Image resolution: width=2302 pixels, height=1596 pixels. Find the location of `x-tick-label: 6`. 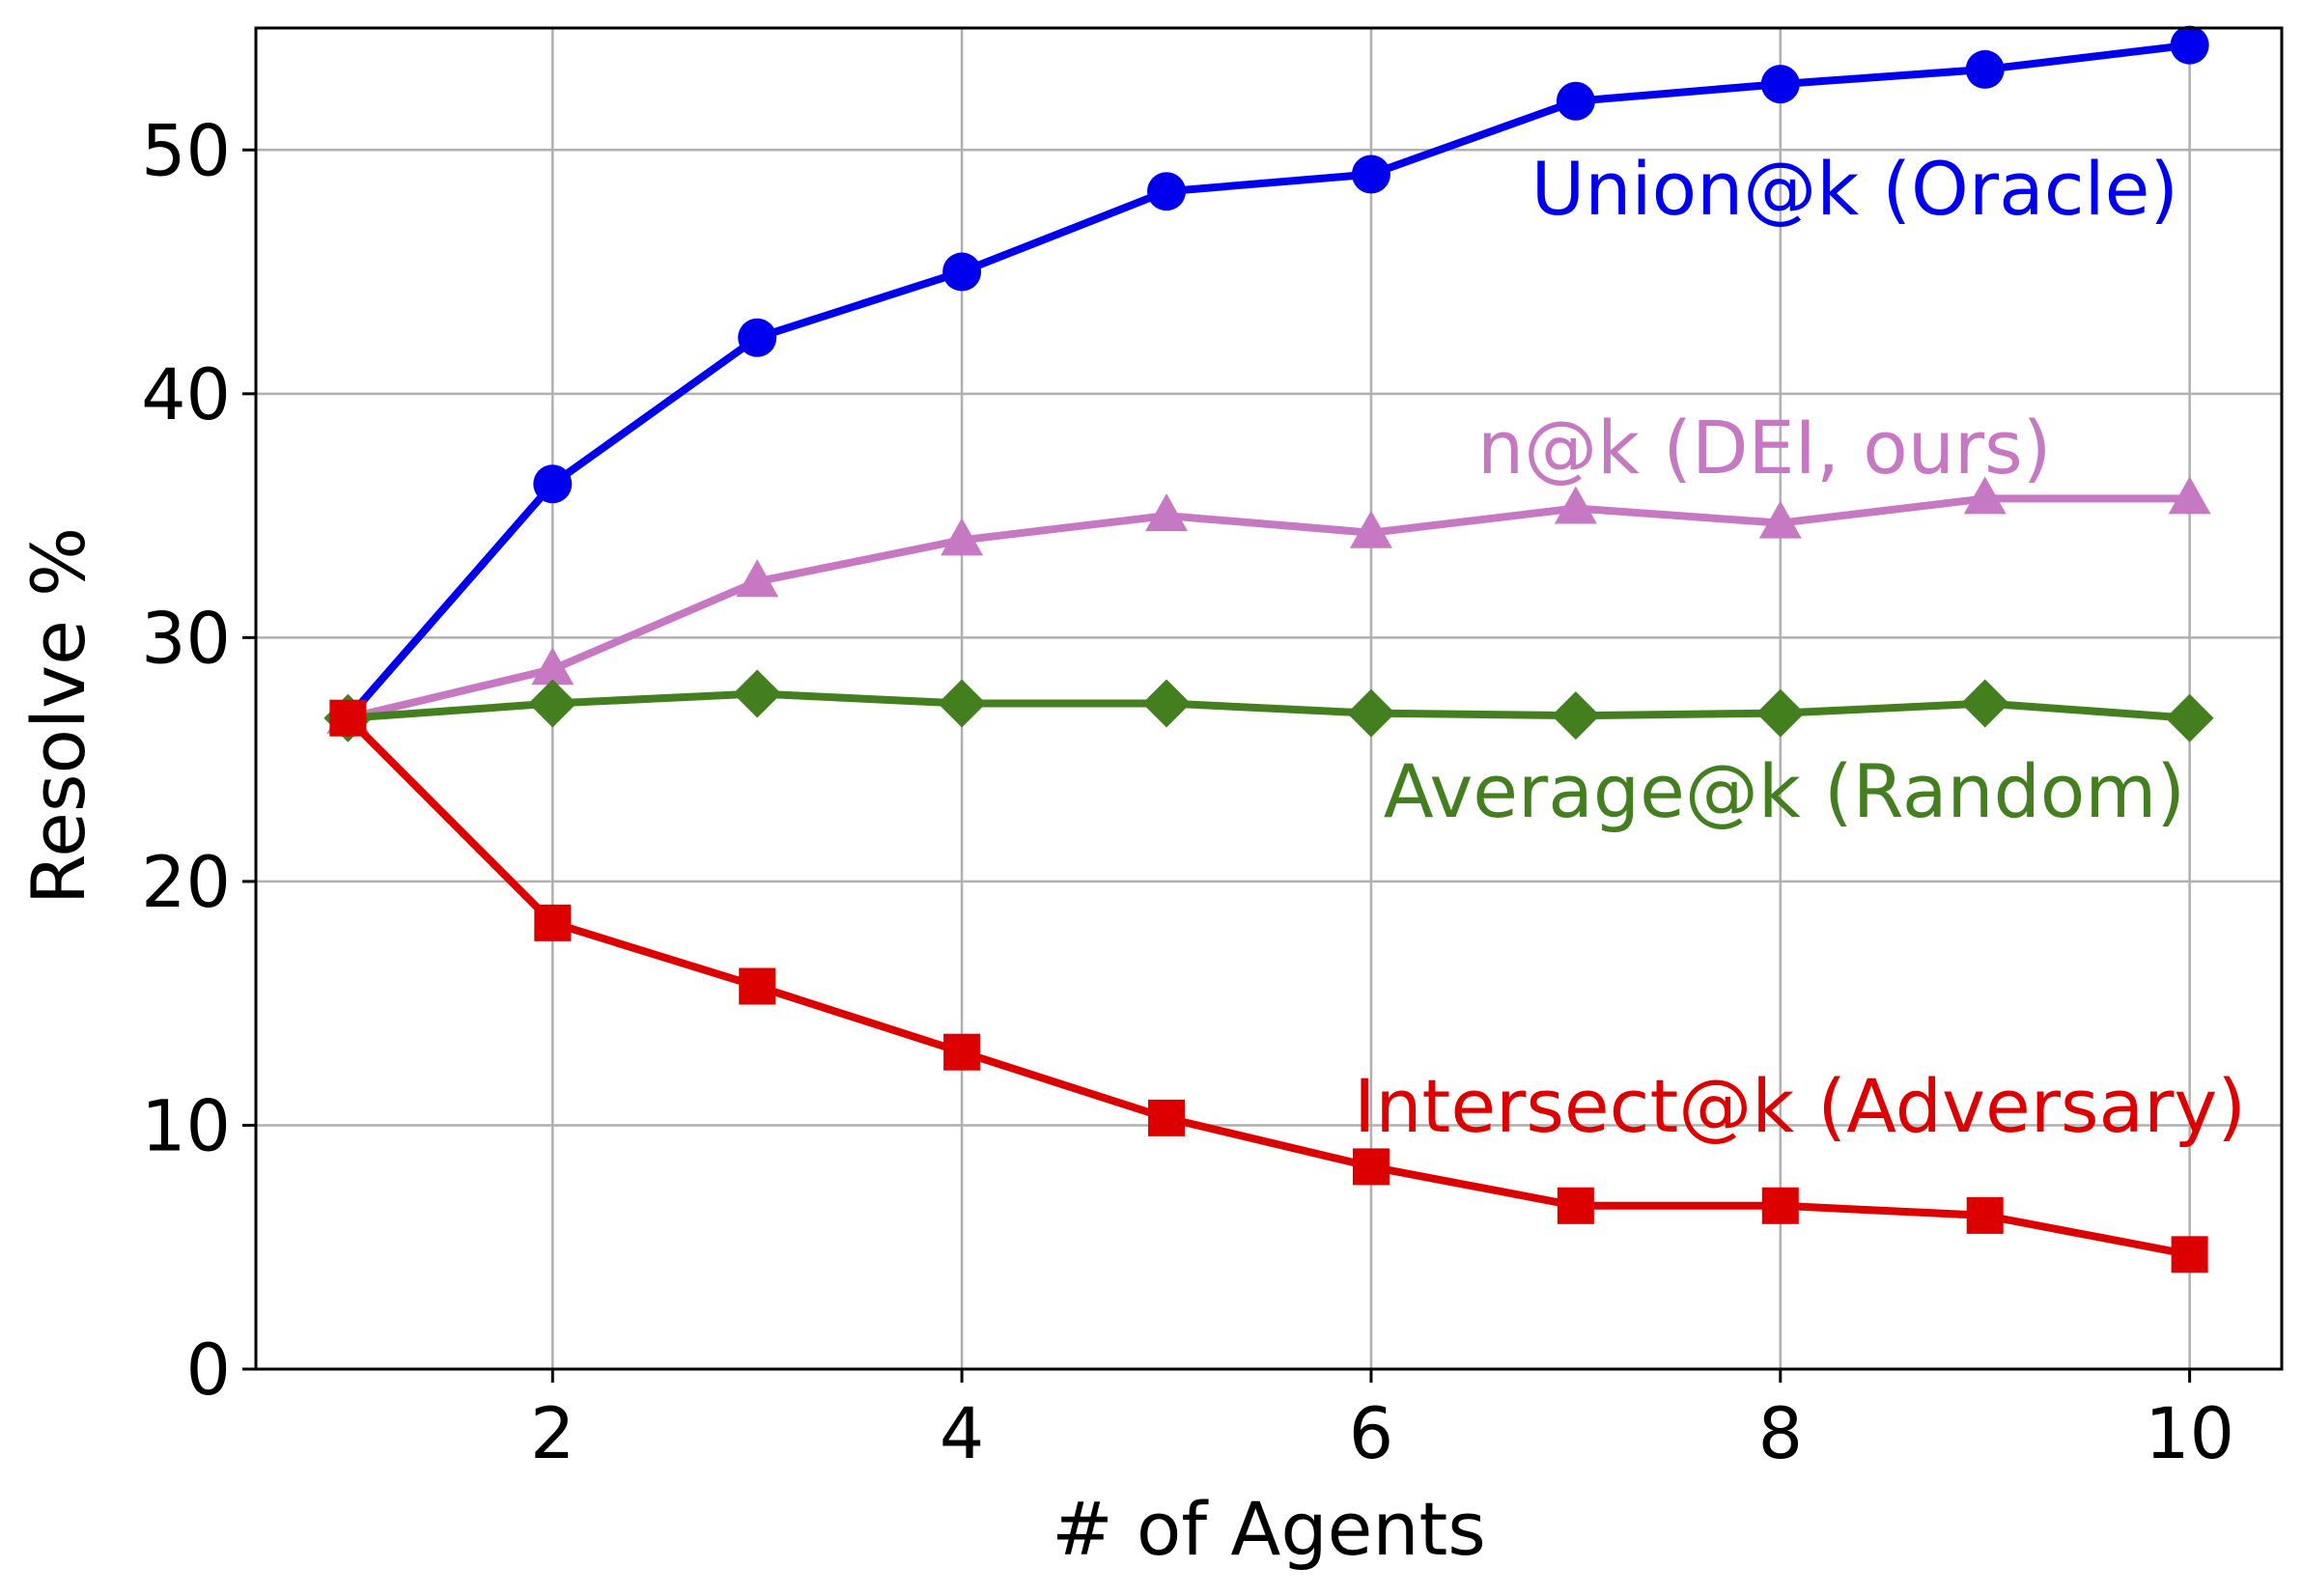

x-tick-label: 6 is located at coordinates (1371, 1434).